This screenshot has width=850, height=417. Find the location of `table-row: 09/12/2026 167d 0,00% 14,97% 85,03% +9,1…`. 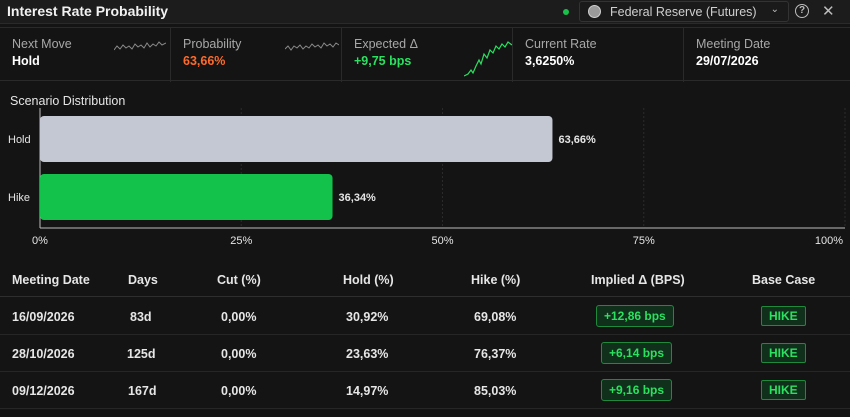

table-row: 09/12/2026 167d 0,00% 14,97% 85,03% +9,1… is located at coordinates (425, 390).